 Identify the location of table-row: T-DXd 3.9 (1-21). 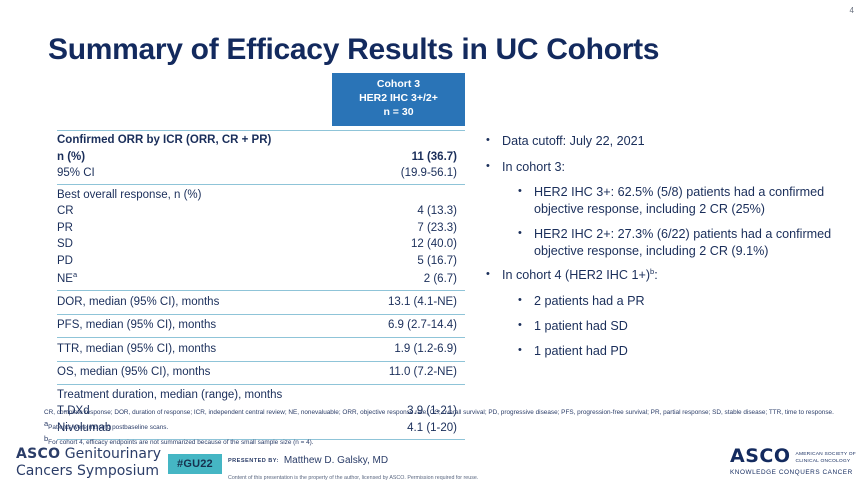
(261, 412).